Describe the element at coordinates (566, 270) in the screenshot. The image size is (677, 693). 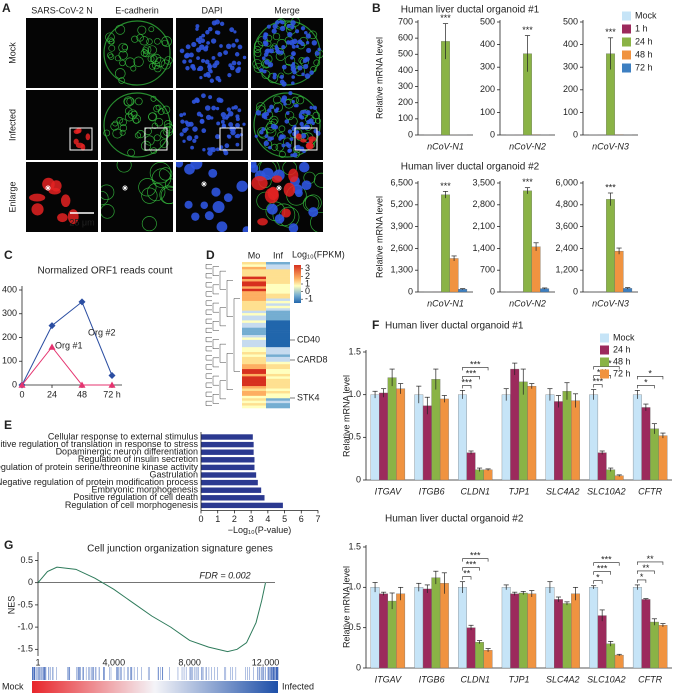
I see `y-tick-label: 1,200` at that location.